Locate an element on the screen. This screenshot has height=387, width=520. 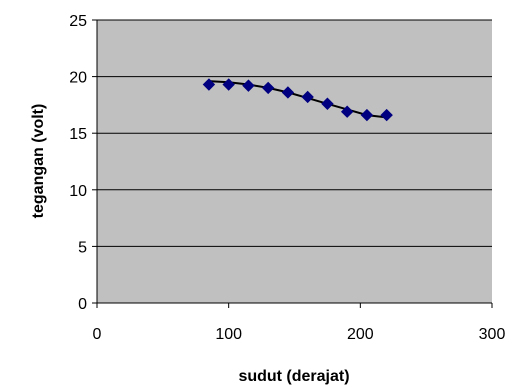
trendline is located at coordinates (297, 99).